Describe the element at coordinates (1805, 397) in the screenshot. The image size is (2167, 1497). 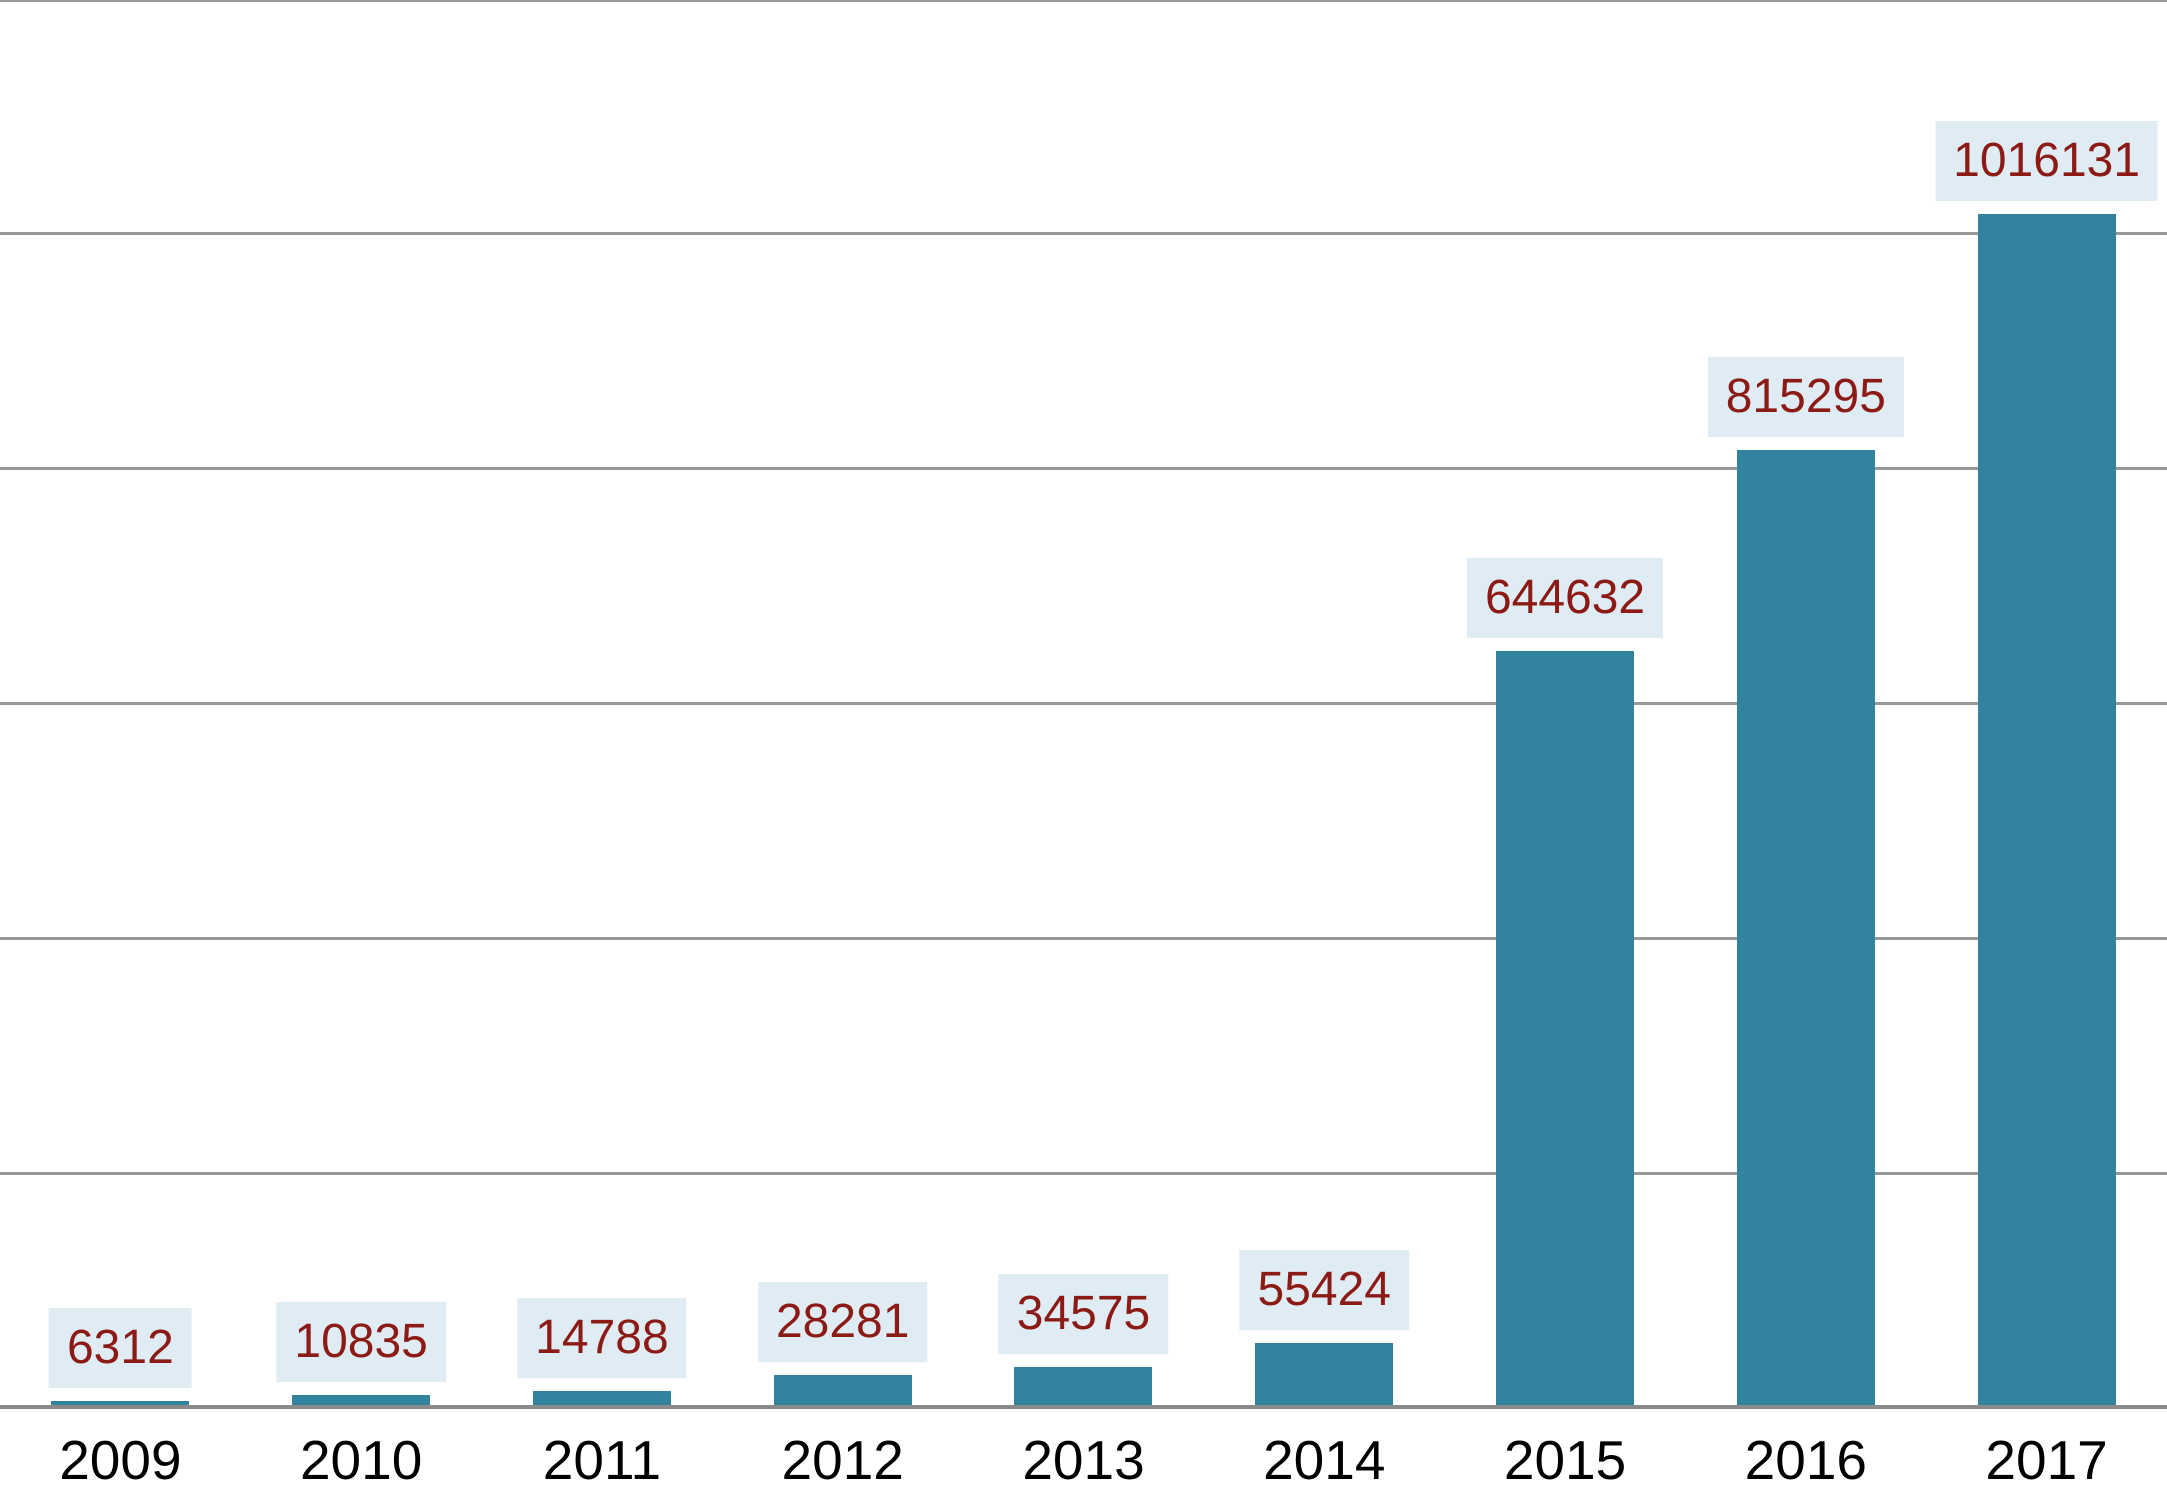
I see `bar-value-label: 815295` at that location.